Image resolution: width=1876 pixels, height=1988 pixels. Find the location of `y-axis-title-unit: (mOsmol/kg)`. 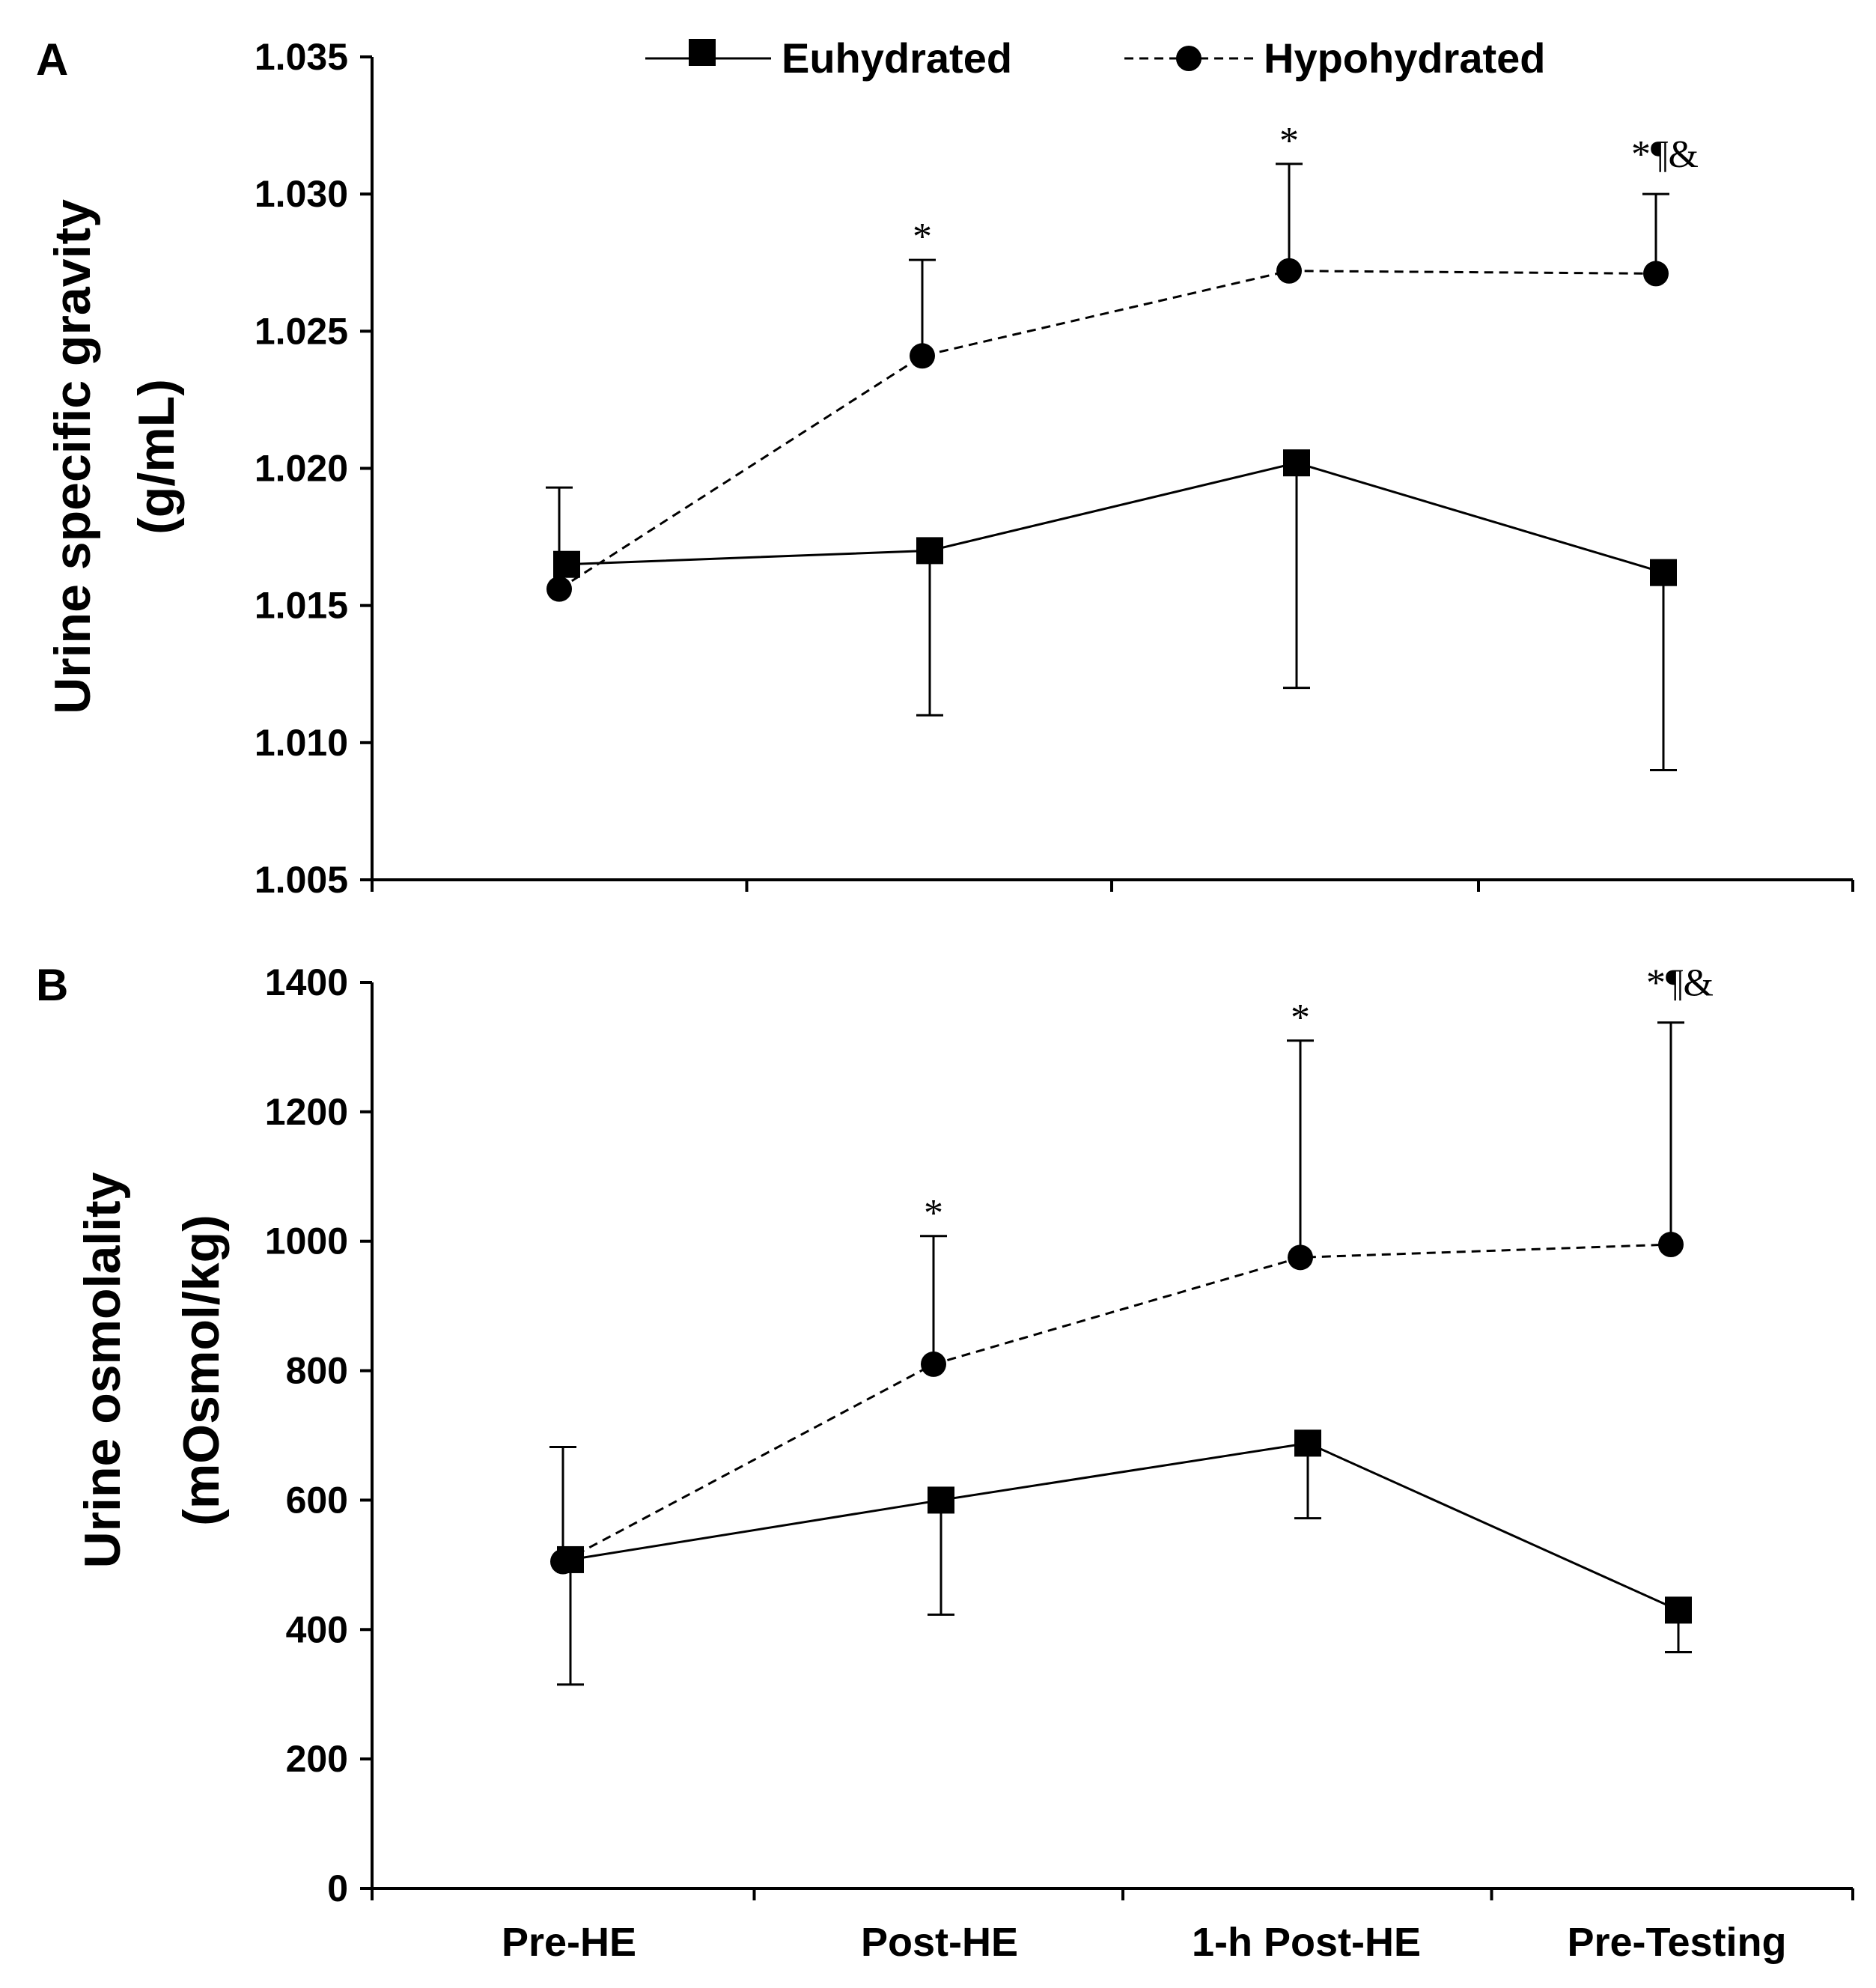

y-axis-title-unit: (mOsmol/kg) is located at coordinates (201, 1370).